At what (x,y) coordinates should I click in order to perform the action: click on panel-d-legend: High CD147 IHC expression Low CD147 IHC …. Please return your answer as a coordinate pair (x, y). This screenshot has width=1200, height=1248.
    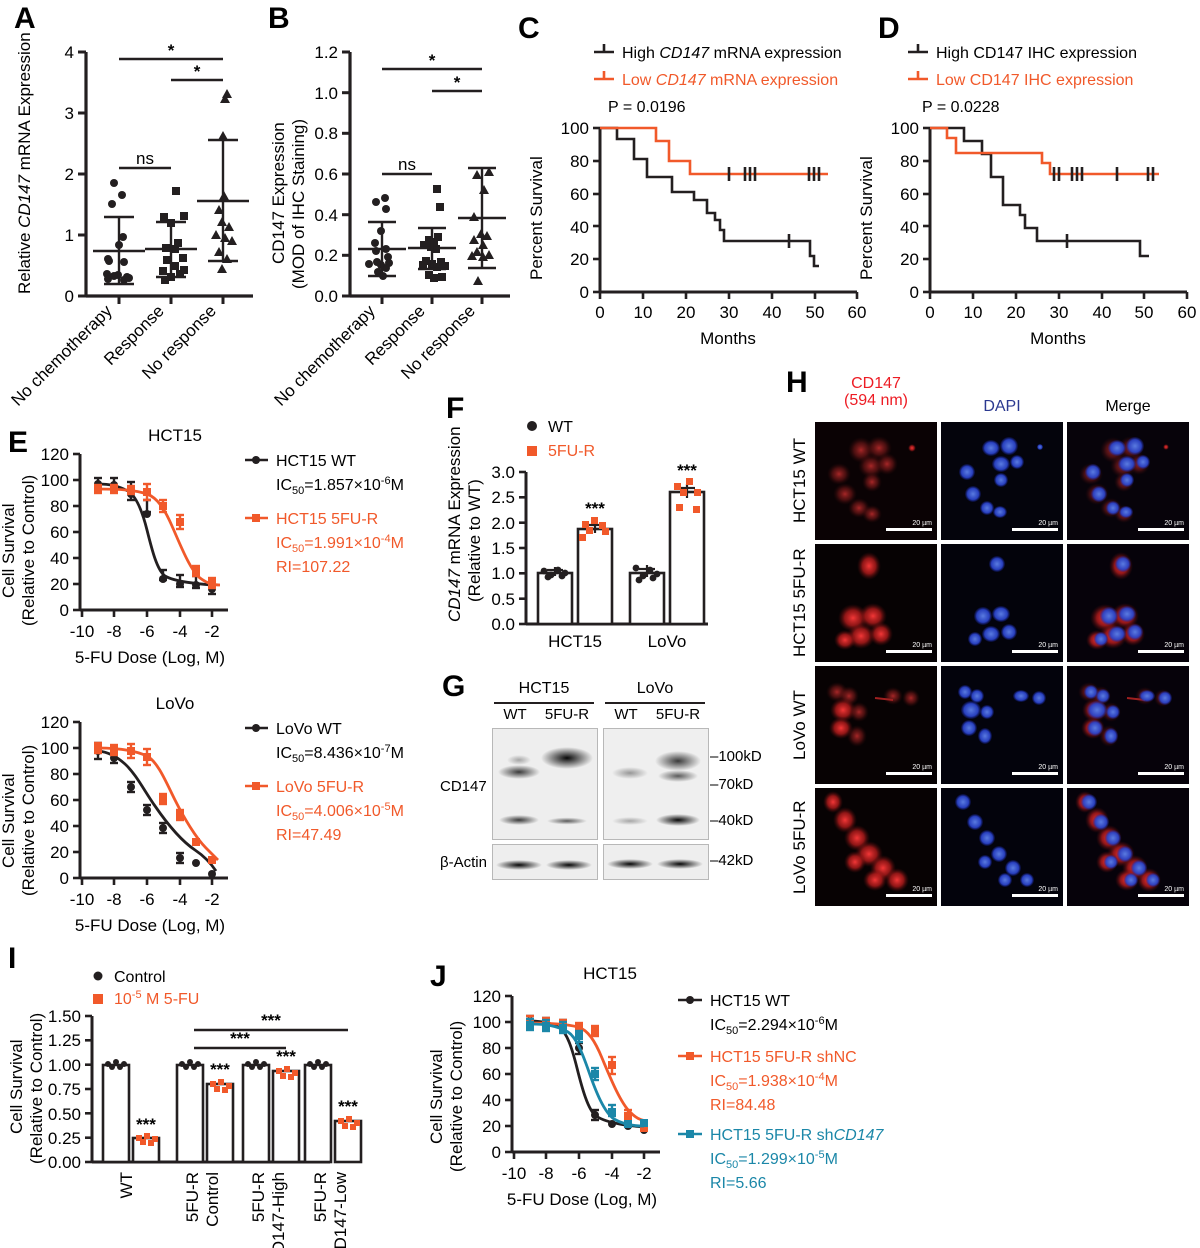
    Looking at the image, I should click on (1022, 80).